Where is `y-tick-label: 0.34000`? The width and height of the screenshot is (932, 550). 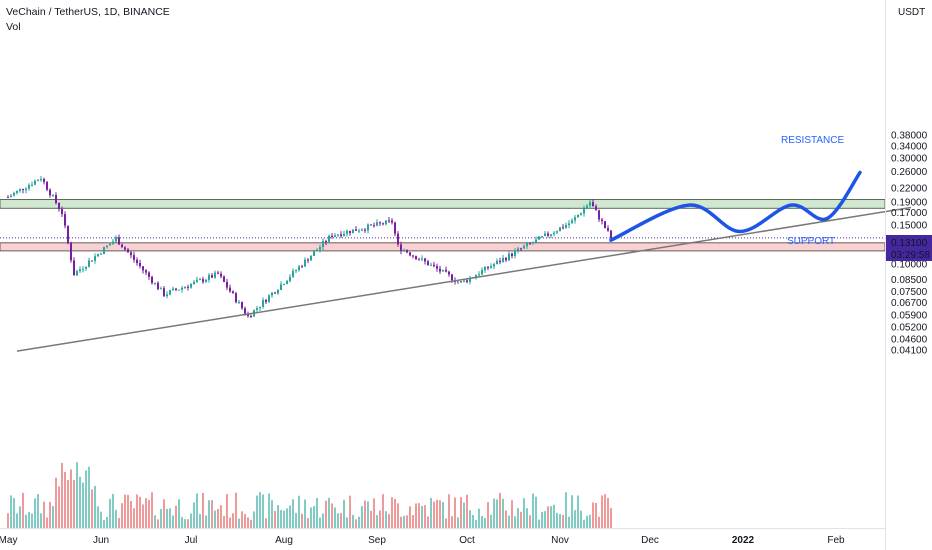
y-tick-label: 0.34000 is located at coordinates (909, 146).